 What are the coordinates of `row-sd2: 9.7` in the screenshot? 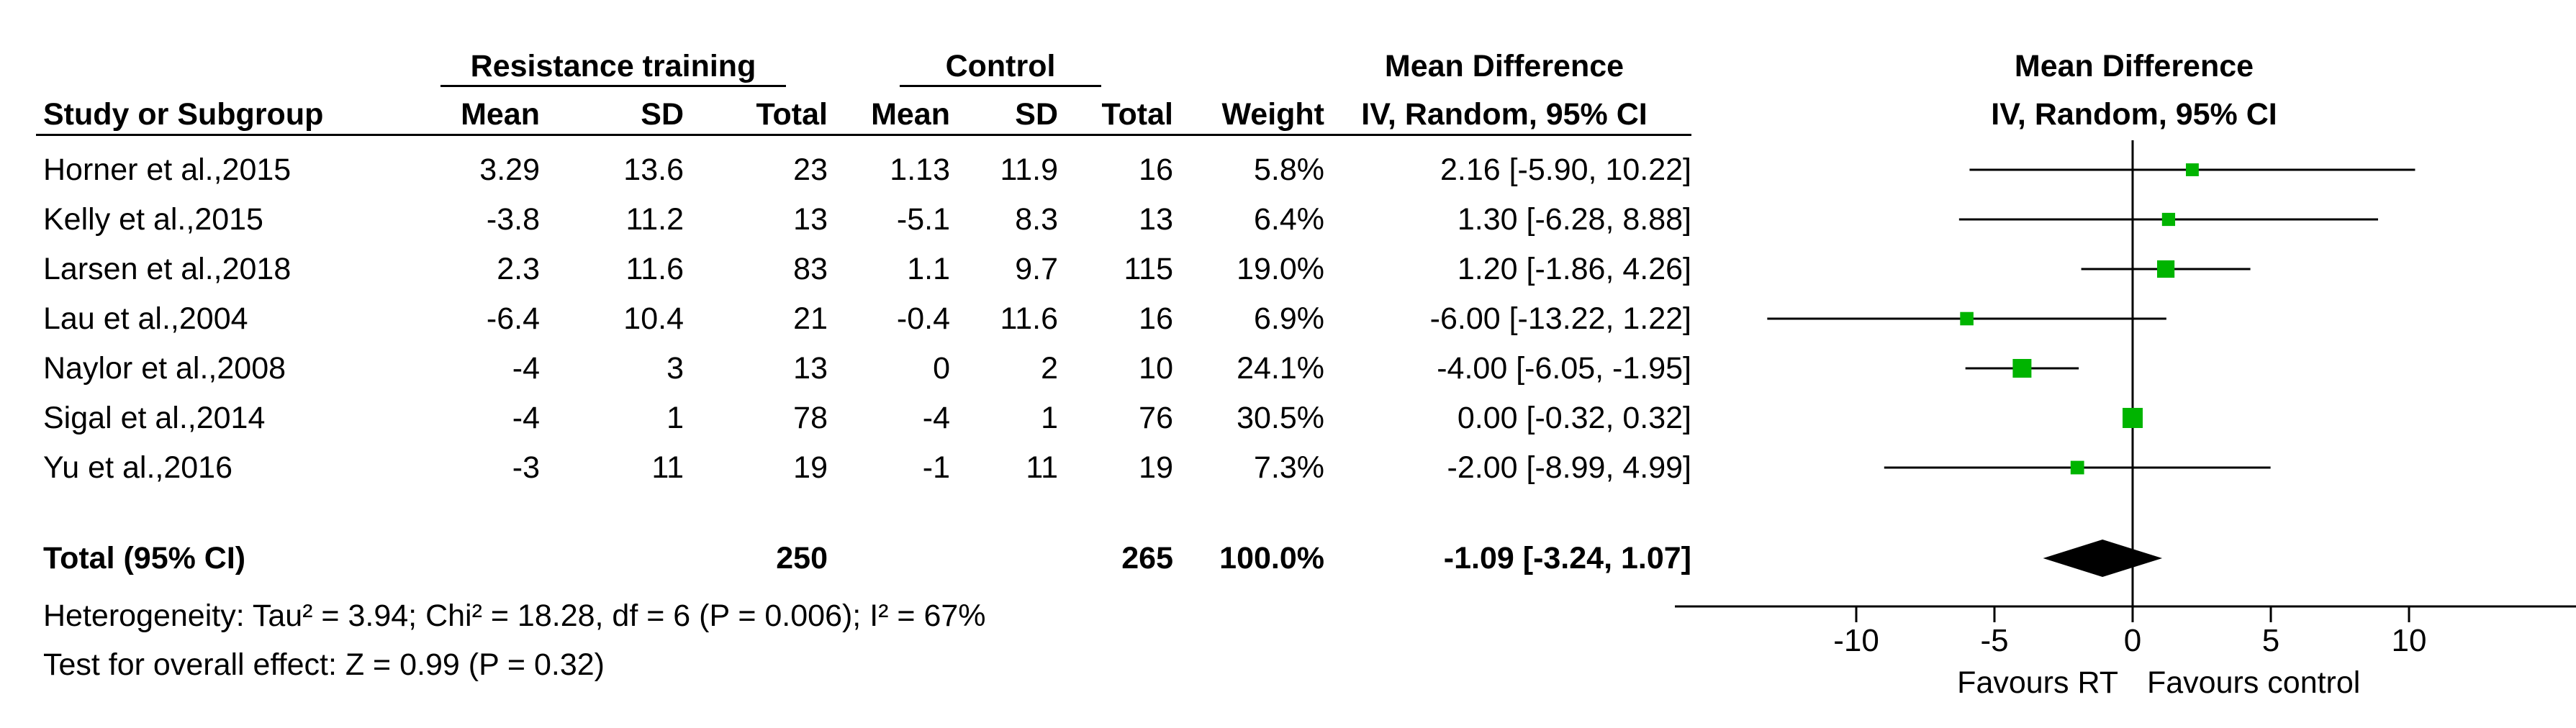 It's located at (1036, 269).